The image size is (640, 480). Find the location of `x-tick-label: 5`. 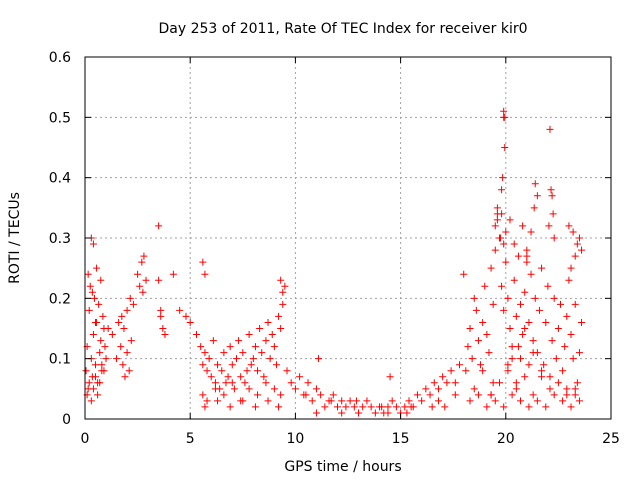

x-tick-label: 5 is located at coordinates (190, 439).